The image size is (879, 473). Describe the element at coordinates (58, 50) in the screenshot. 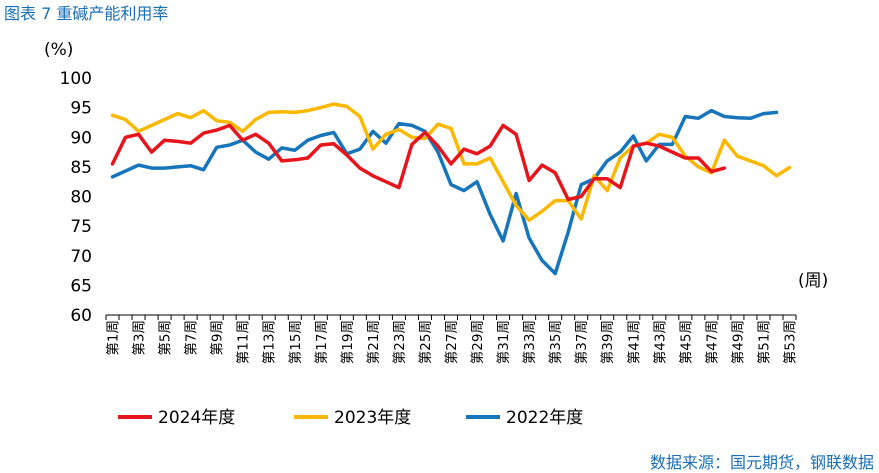

I see `y-unit-label: (%)` at that location.